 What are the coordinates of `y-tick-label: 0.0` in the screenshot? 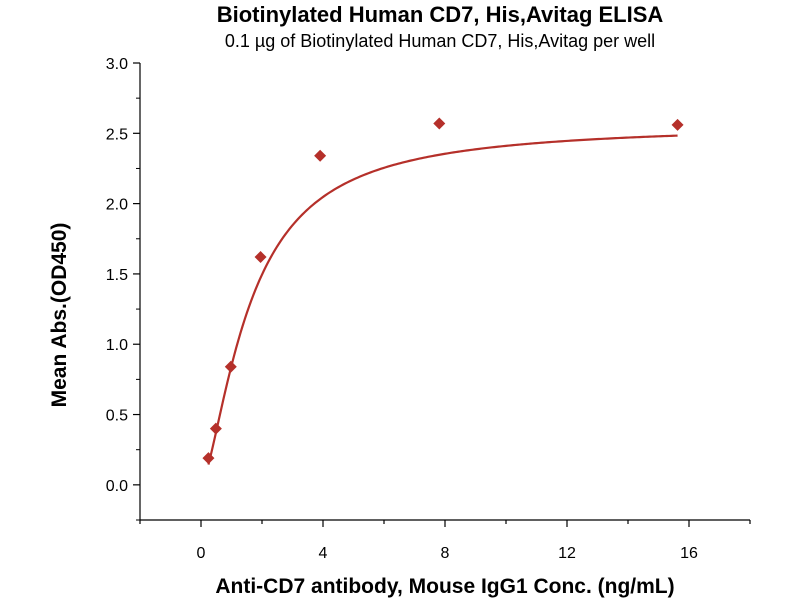 It's located at (117, 486).